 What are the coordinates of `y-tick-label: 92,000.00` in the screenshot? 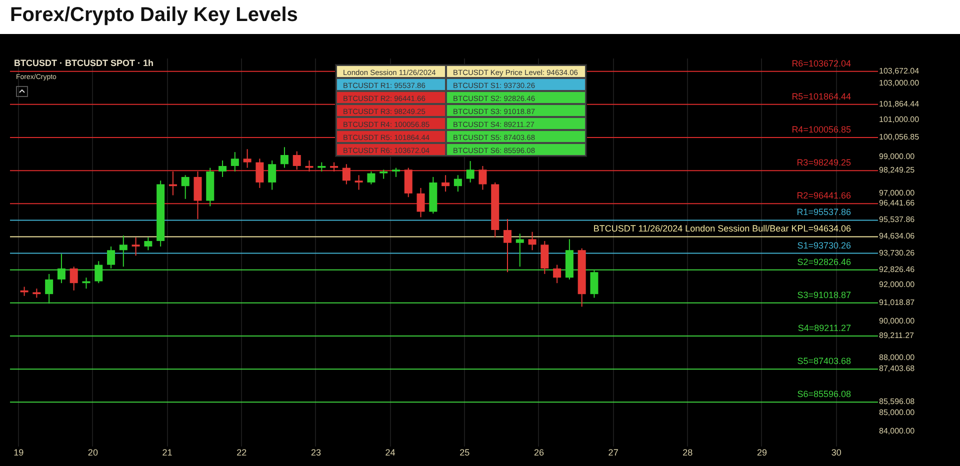 It's located at (897, 284).